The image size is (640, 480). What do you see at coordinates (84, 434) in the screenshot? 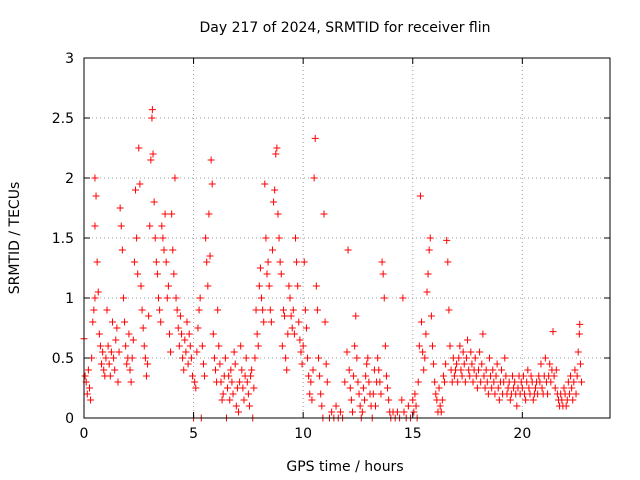
I see `x-tick-label: 0` at bounding box center [84, 434].